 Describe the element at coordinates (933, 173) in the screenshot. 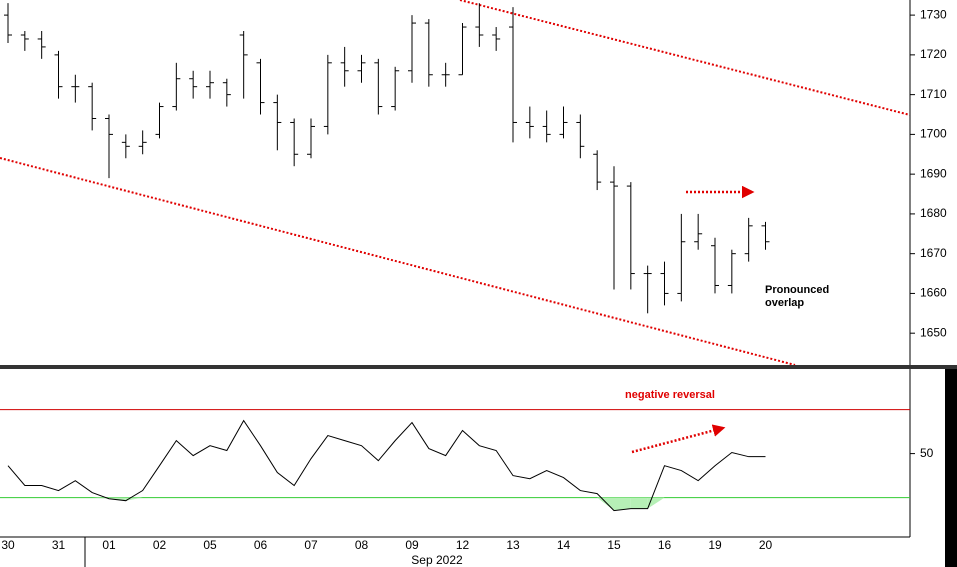

I see `y-tick-label: 1690` at that location.